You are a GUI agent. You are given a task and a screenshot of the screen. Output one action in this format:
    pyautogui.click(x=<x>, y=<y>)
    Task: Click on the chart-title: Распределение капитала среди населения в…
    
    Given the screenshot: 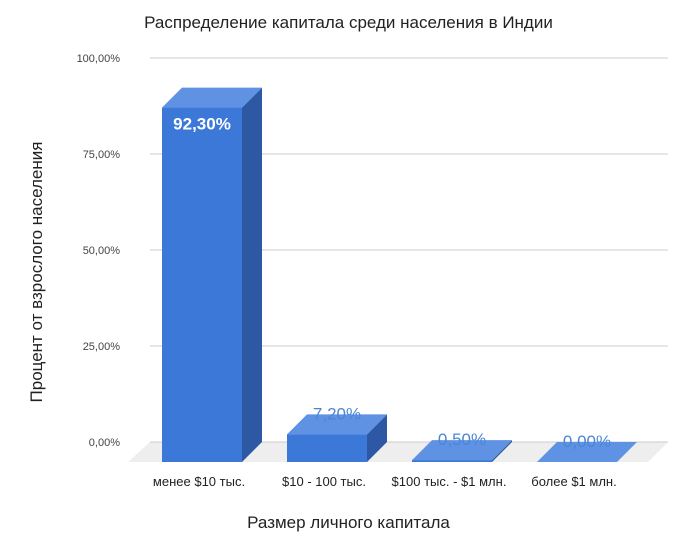 What is the action you would take?
    pyautogui.click(x=348, y=22)
    